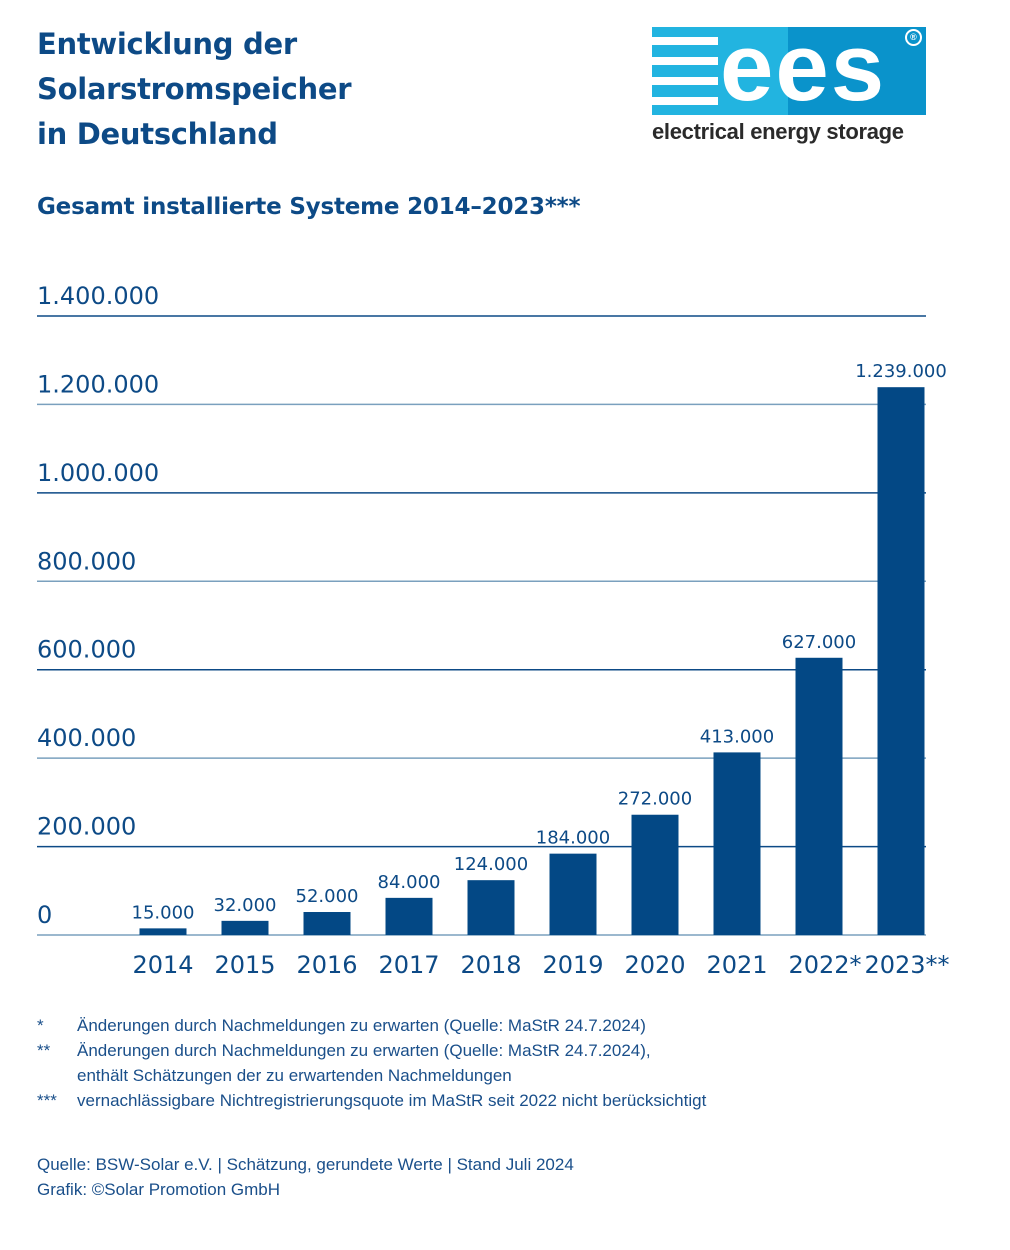 Image resolution: width=1010 pixels, height=1250 pixels. What do you see at coordinates (157, 134) in the screenshot?
I see `title-line: in Deutschland` at bounding box center [157, 134].